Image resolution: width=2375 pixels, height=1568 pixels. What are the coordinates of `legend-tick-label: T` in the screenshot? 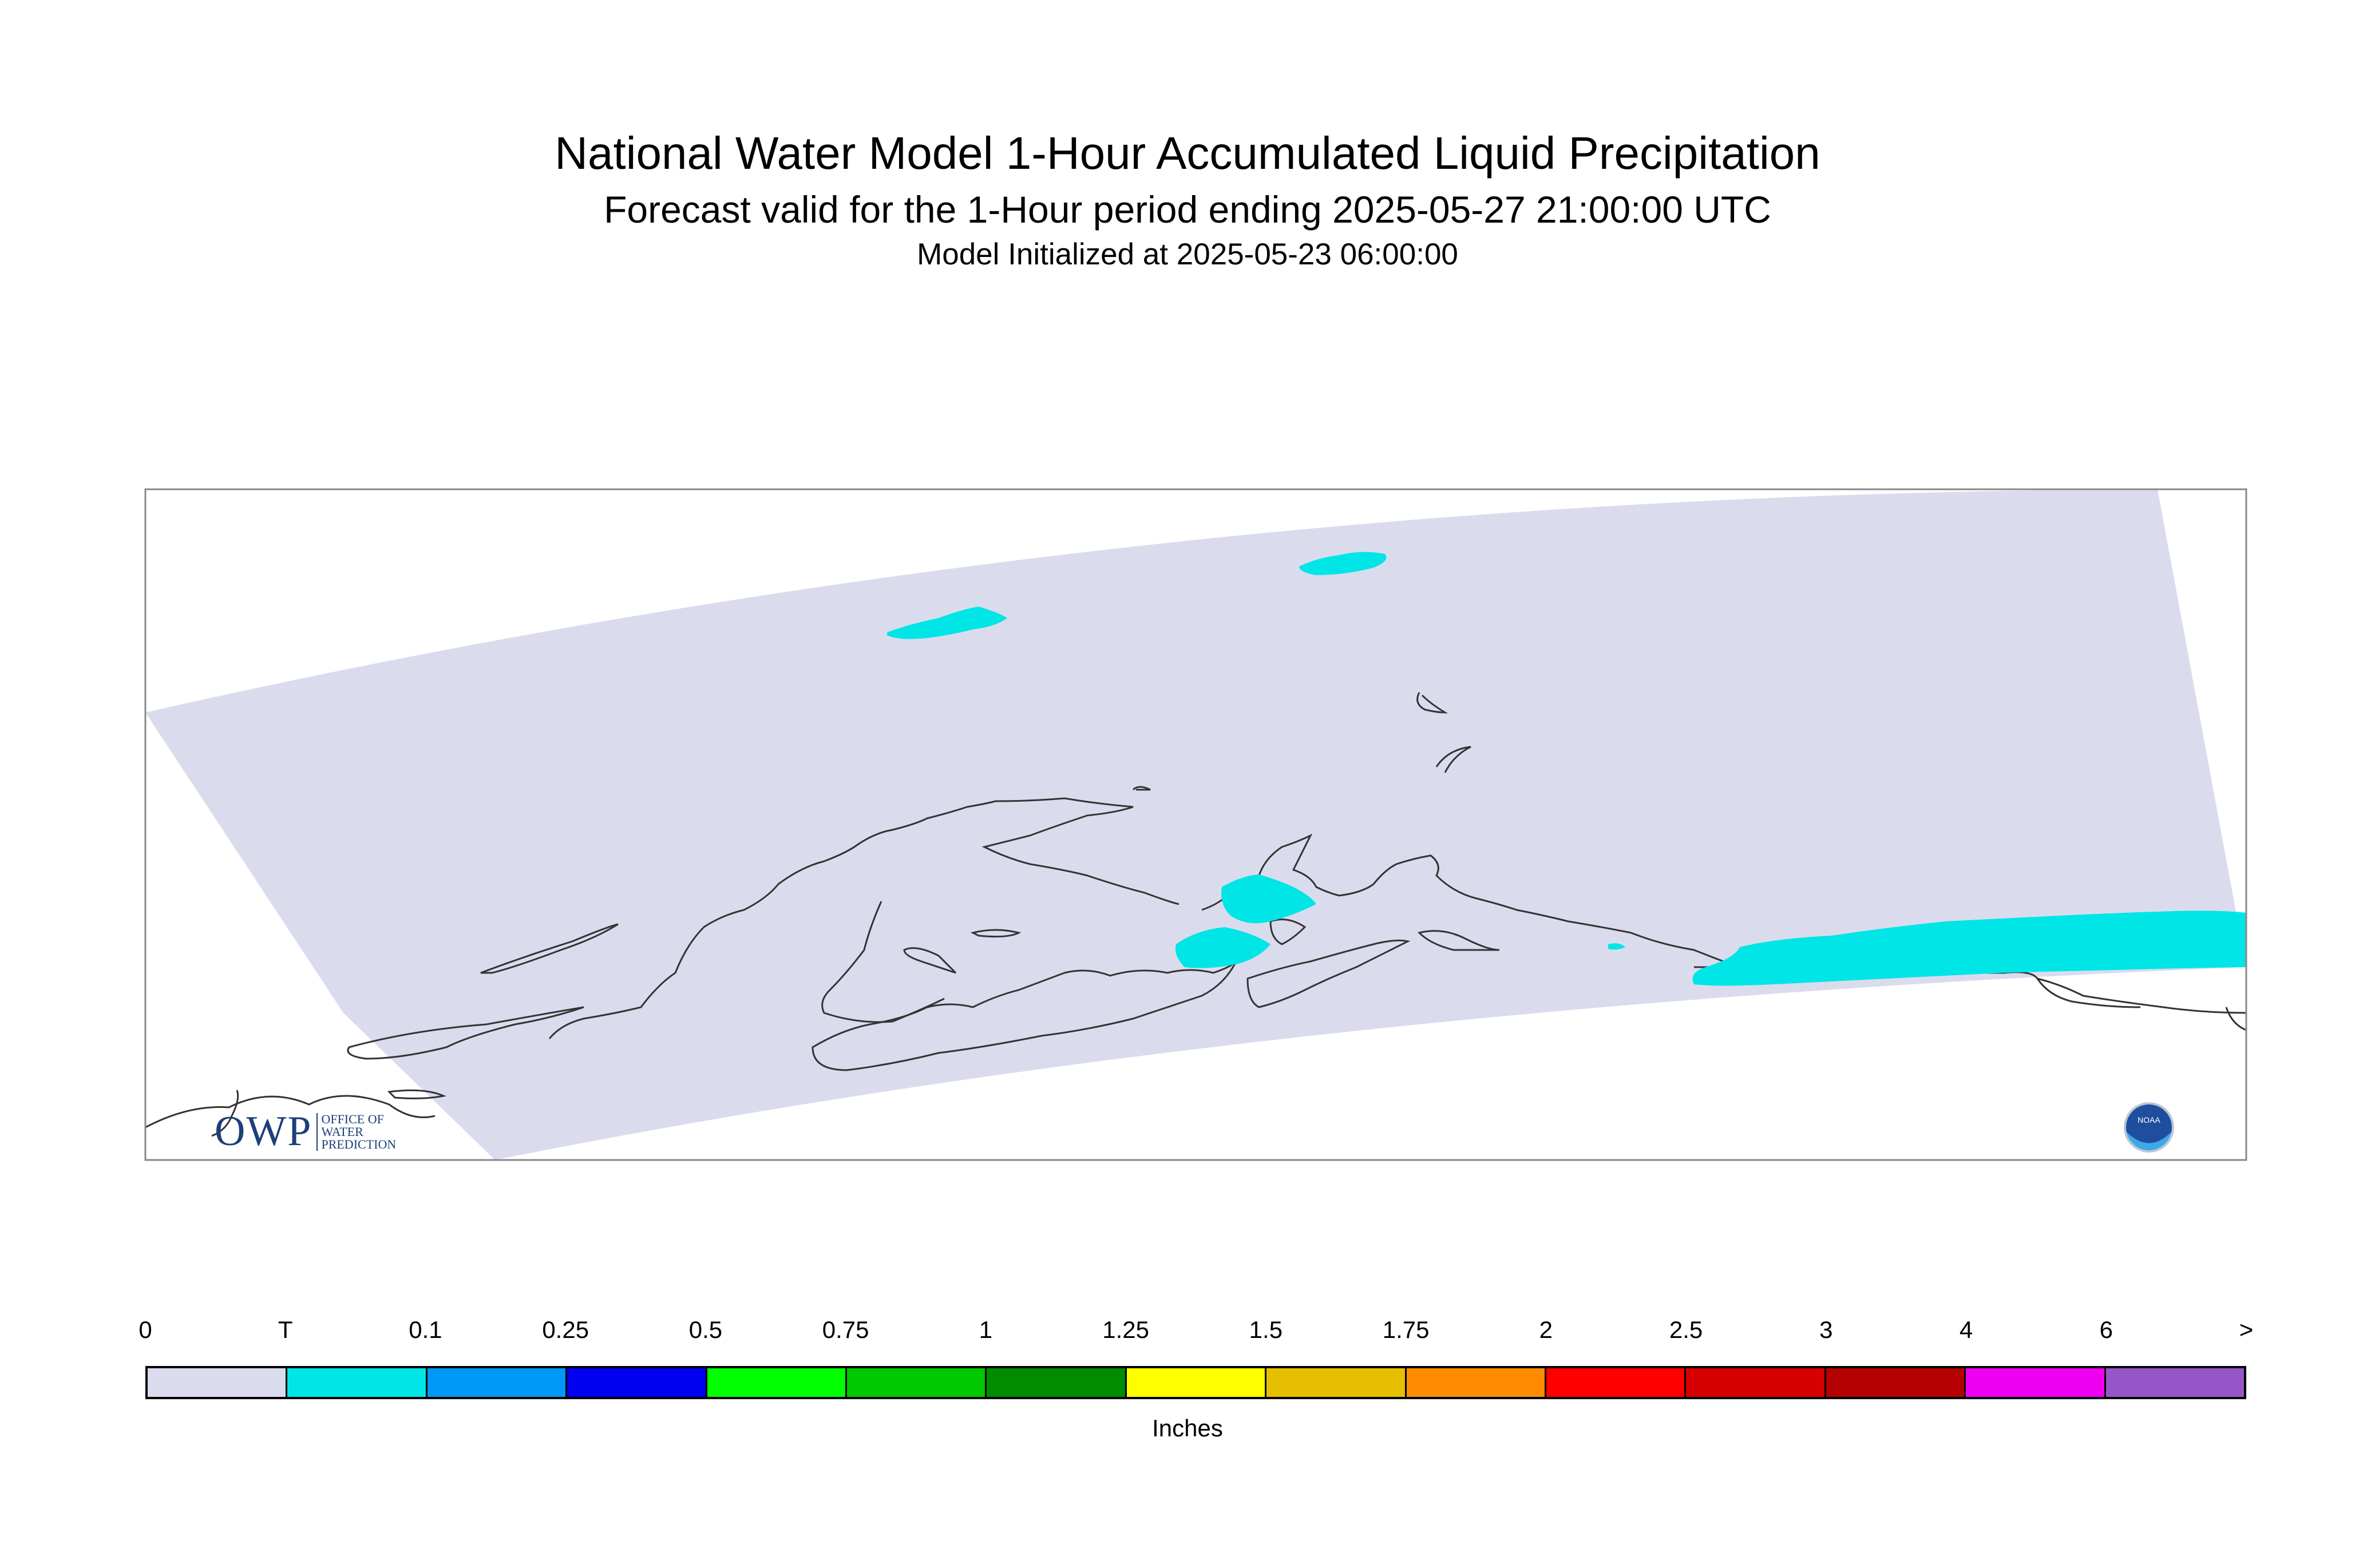 It's located at (285, 1329).